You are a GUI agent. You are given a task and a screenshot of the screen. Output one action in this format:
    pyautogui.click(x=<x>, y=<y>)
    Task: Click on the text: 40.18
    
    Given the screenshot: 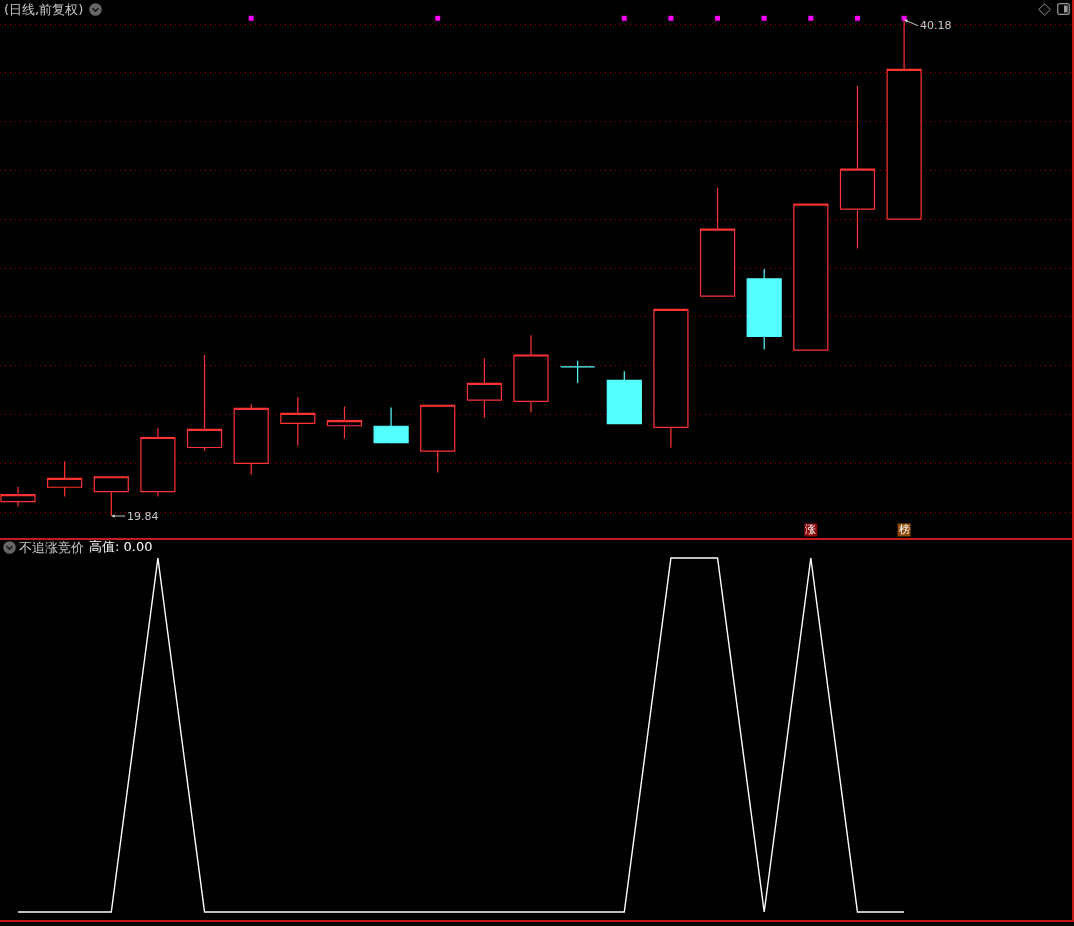 What is the action you would take?
    pyautogui.click(x=936, y=25)
    